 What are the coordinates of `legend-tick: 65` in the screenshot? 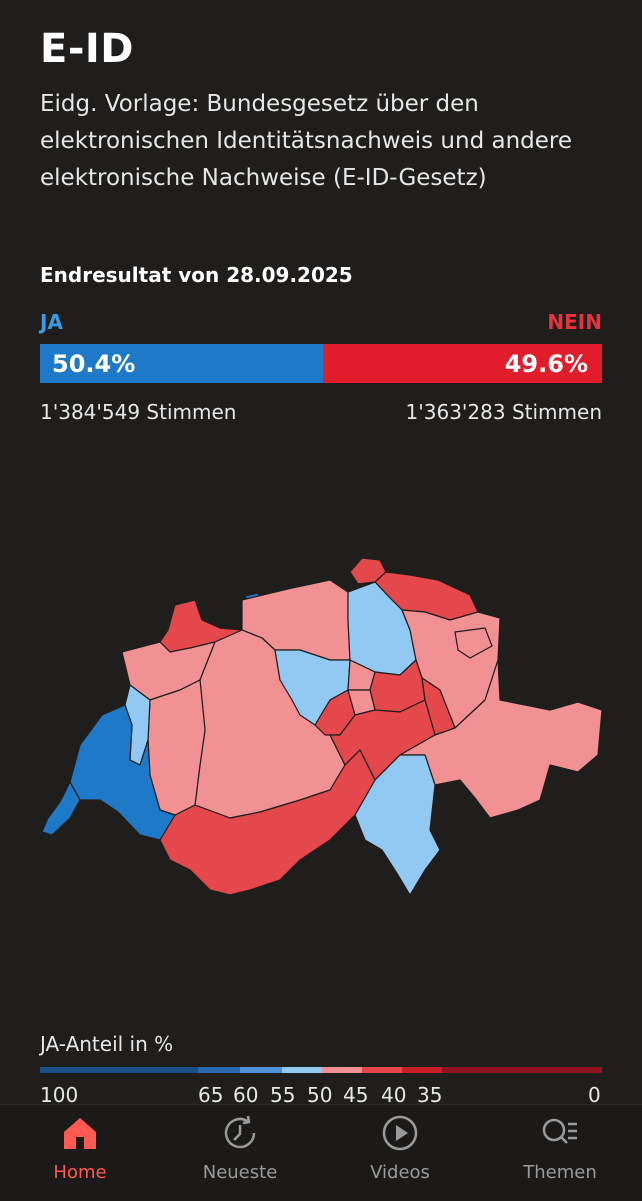 It's located at (211, 1095).